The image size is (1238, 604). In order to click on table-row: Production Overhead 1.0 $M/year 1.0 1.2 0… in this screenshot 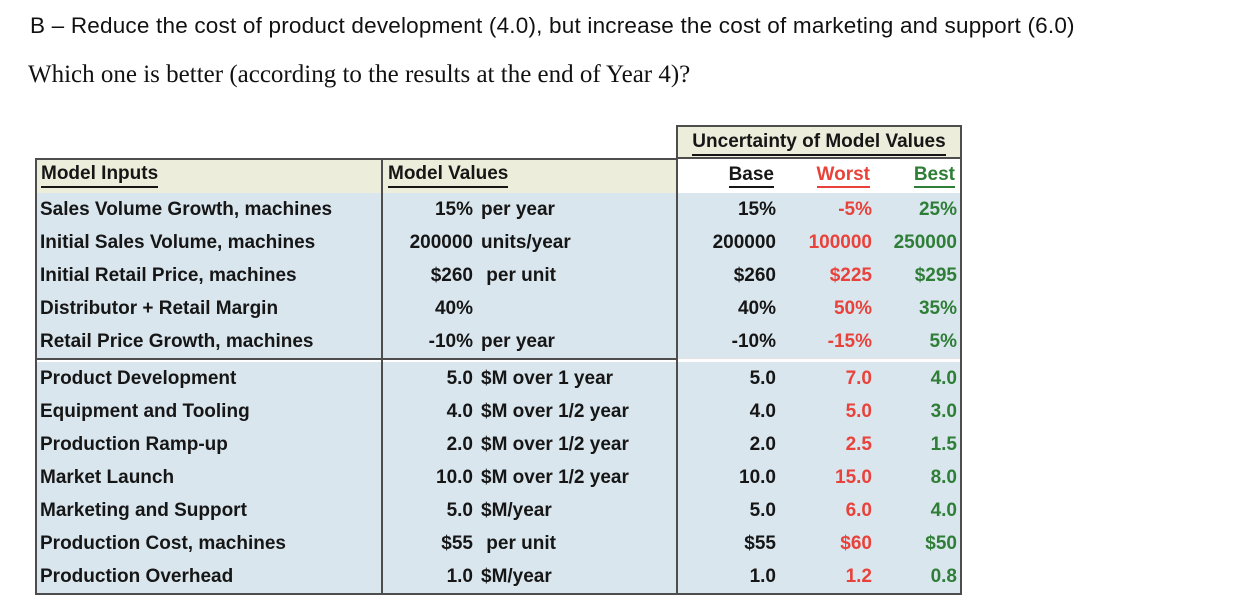, I will do `click(498, 576)`.